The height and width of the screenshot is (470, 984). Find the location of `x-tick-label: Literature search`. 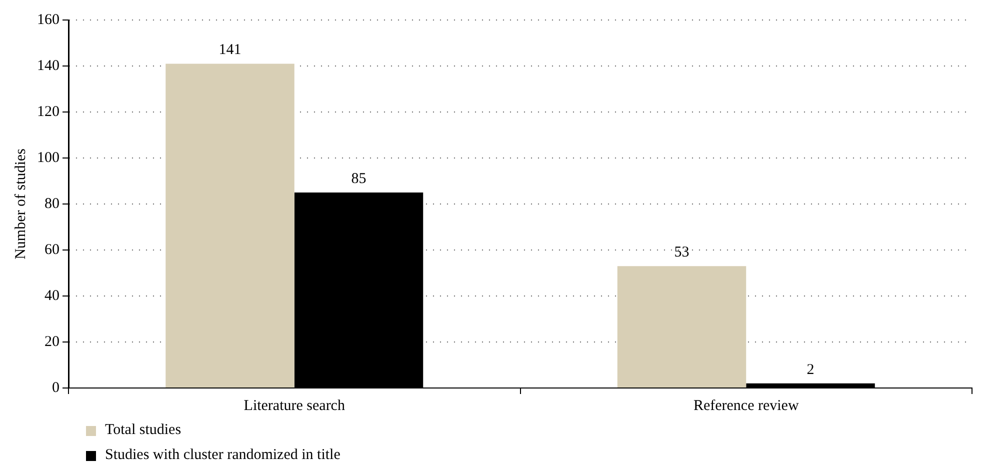

x-tick-label: Literature search is located at coordinates (295, 406).